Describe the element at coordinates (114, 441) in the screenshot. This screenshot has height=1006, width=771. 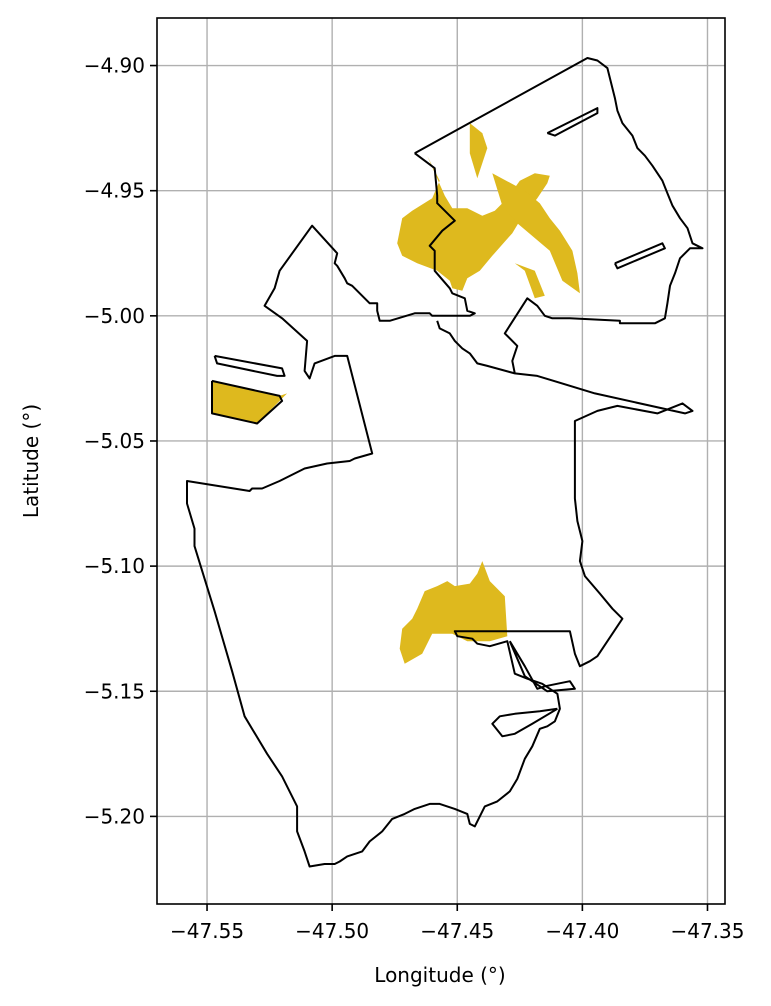
I see `y-tick-label: −5.05` at that location.